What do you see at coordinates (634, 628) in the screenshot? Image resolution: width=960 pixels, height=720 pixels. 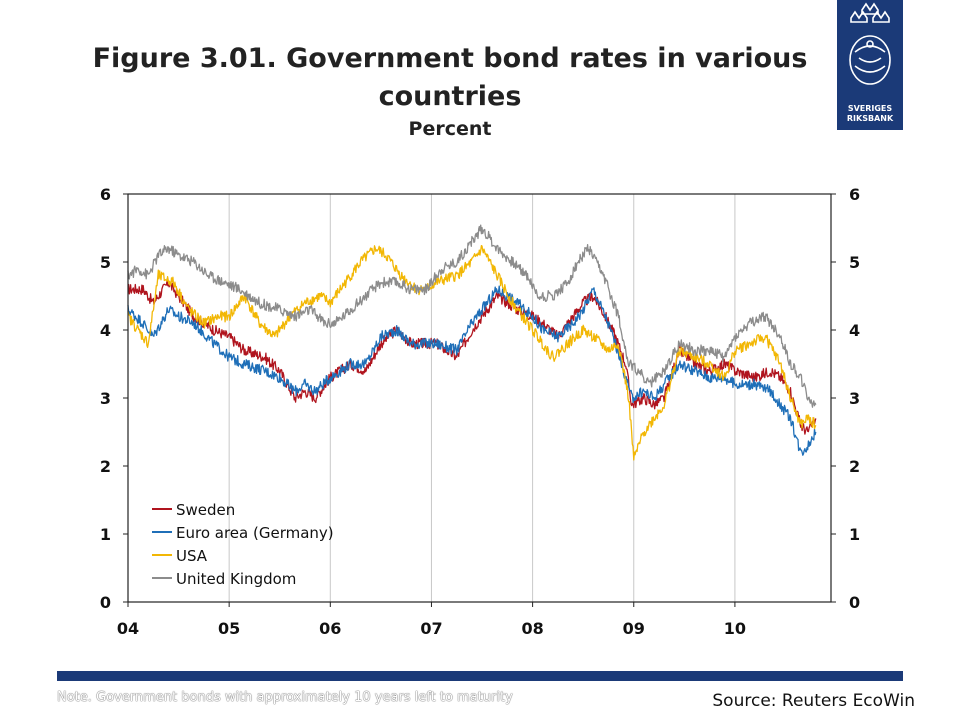 I see `x-tick-label: 09` at bounding box center [634, 628].